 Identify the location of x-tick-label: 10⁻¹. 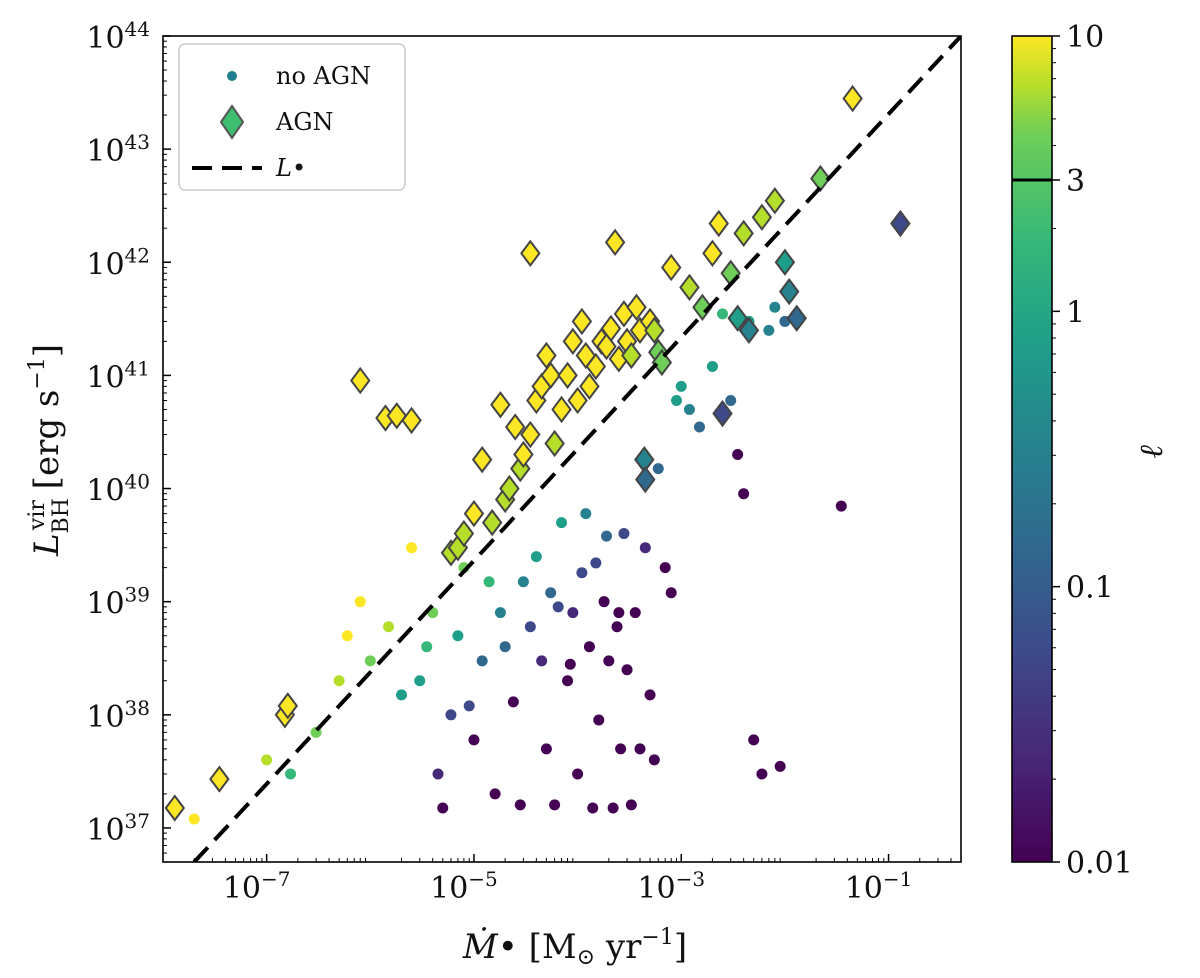
(879, 886).